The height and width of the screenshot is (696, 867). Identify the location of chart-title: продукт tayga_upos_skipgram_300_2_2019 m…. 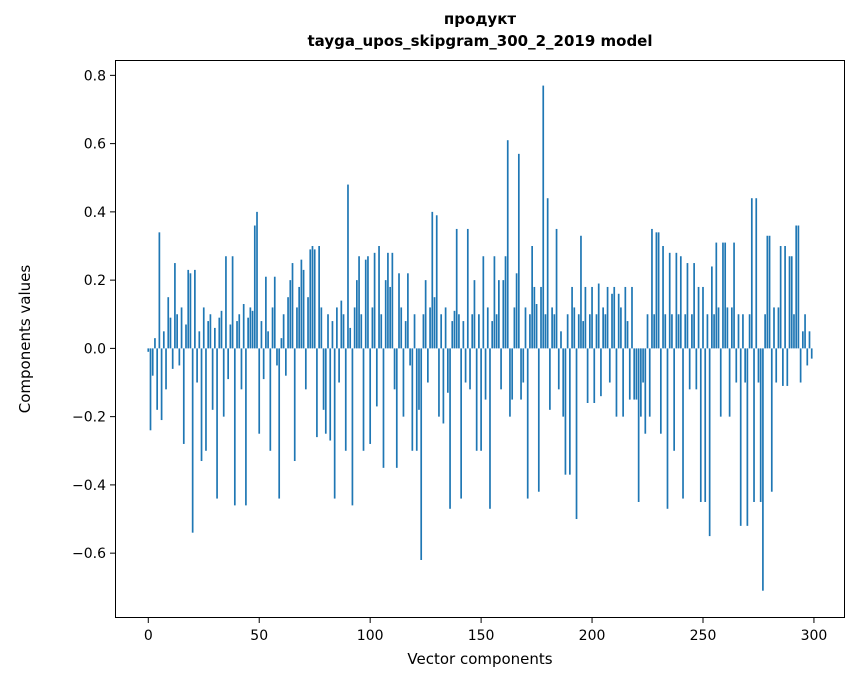
(480, 30).